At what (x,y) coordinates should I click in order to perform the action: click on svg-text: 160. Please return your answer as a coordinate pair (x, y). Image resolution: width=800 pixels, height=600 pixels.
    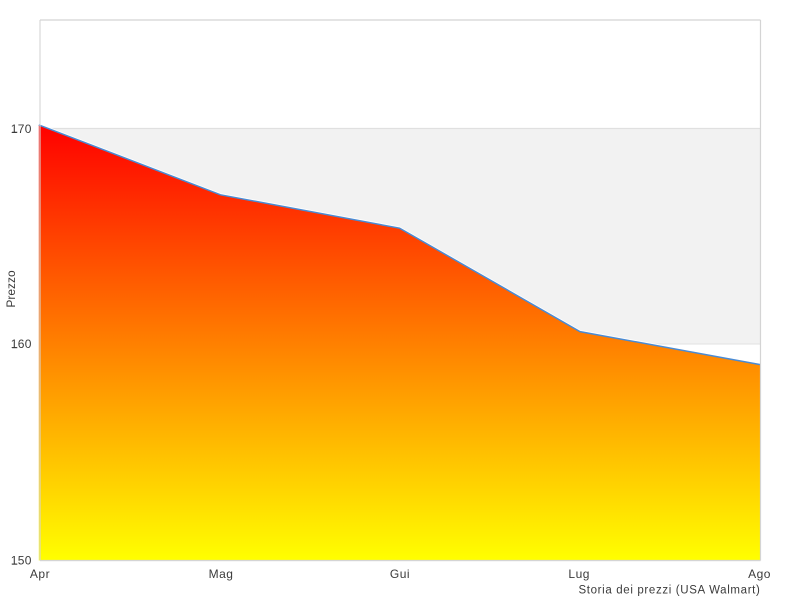
    Looking at the image, I should click on (21, 344).